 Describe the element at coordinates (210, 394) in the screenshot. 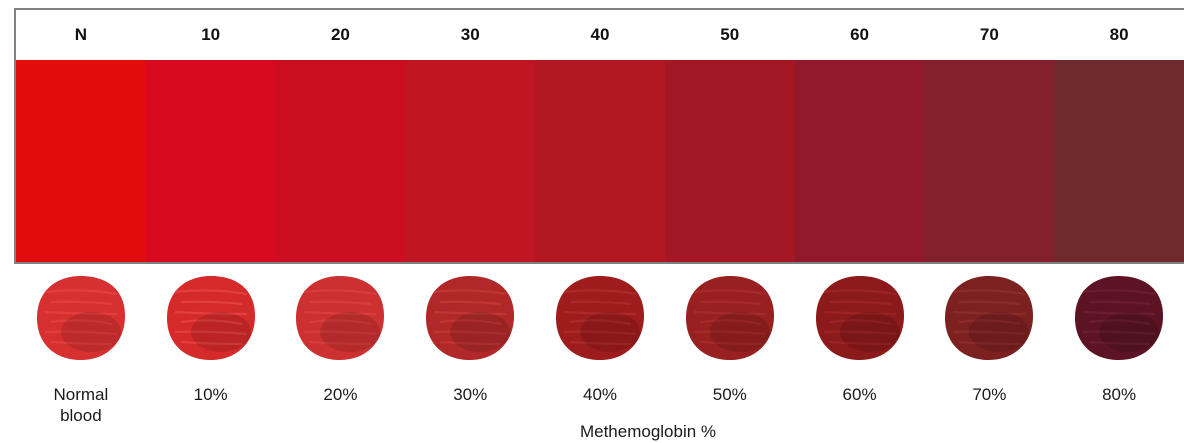

I see `sample-caption: 10%` at that location.